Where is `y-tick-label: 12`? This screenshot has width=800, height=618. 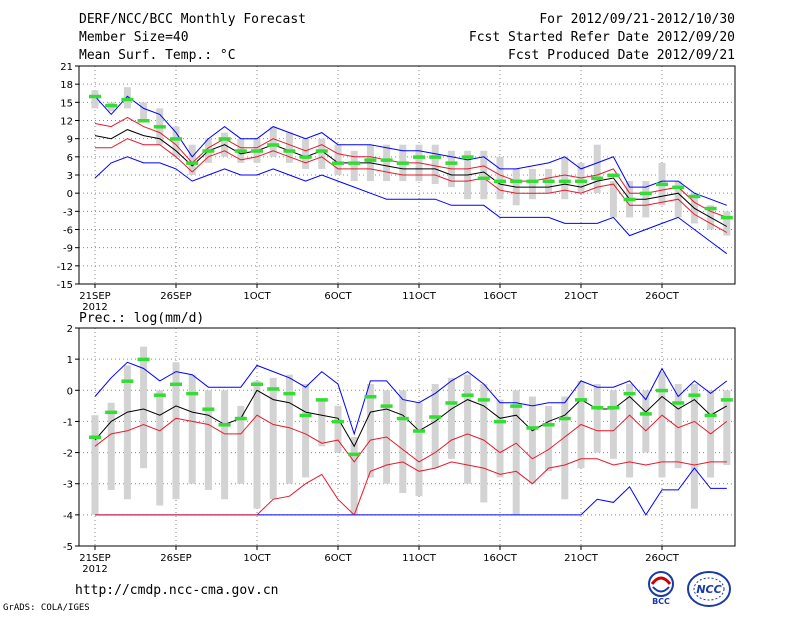 y-tick-label: 12 is located at coordinates (66, 122).